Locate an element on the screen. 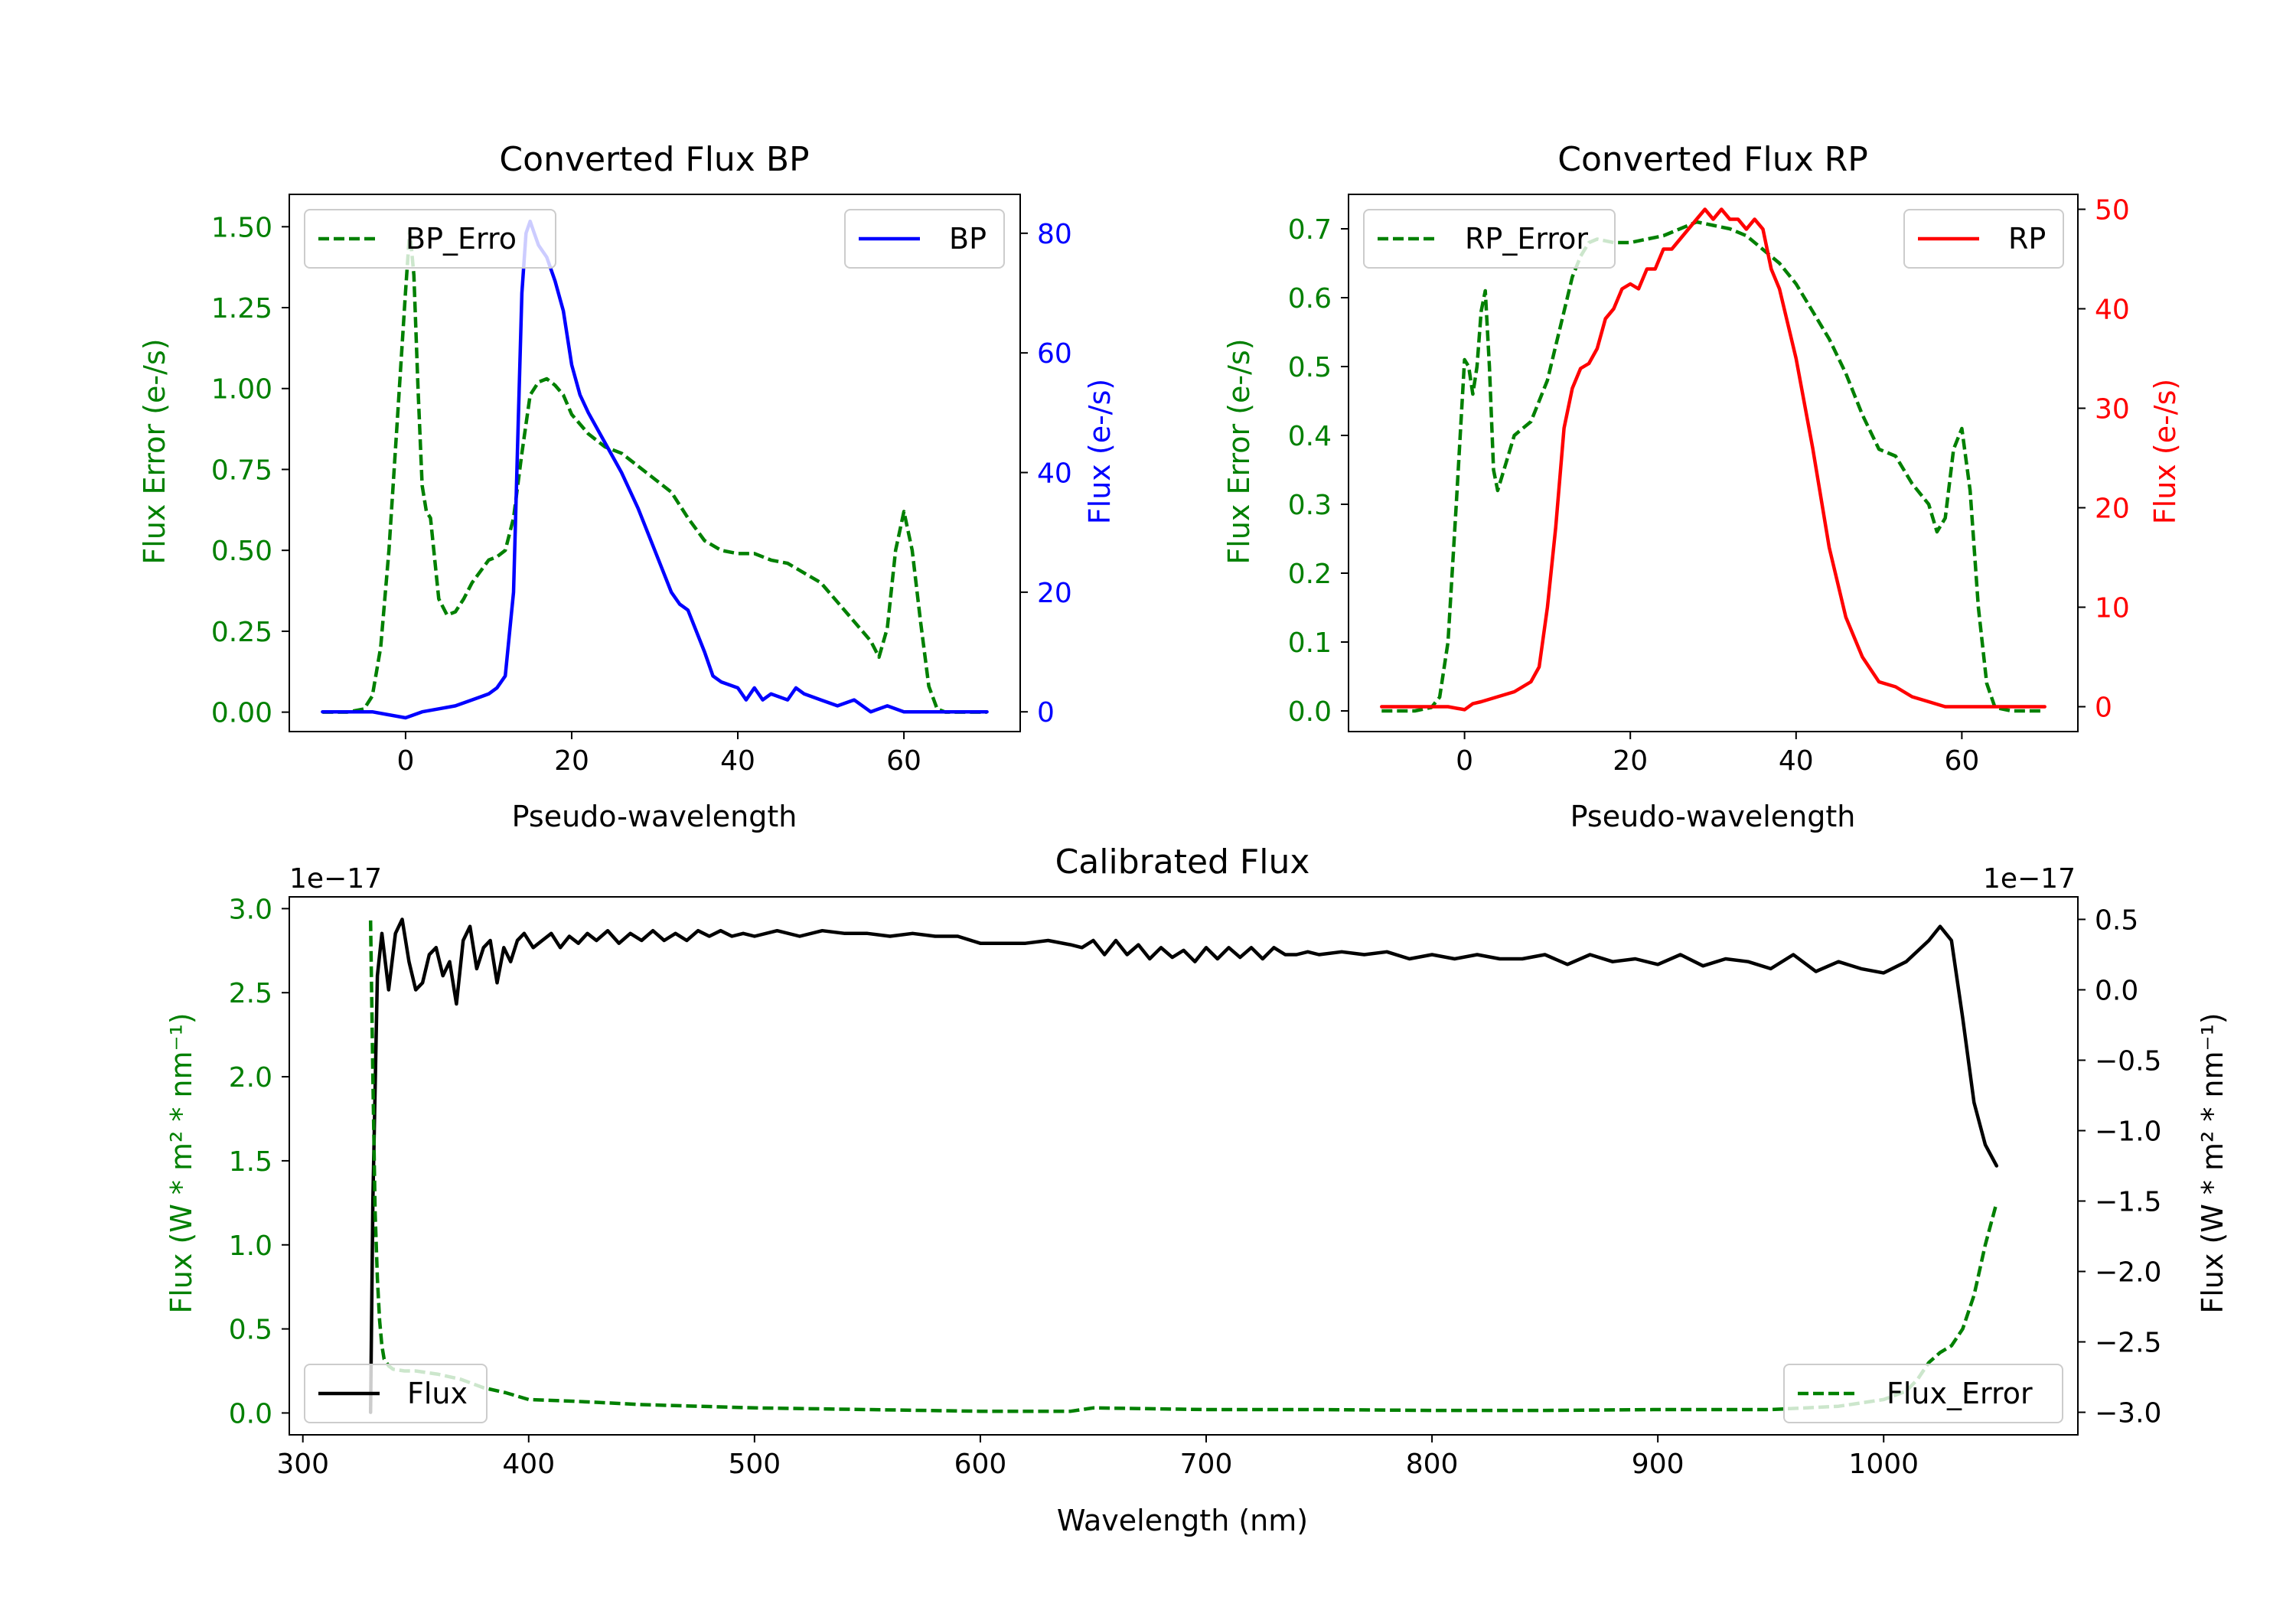 The image size is (2296, 1607). rp-xtick-label: 20 is located at coordinates (1630, 761).